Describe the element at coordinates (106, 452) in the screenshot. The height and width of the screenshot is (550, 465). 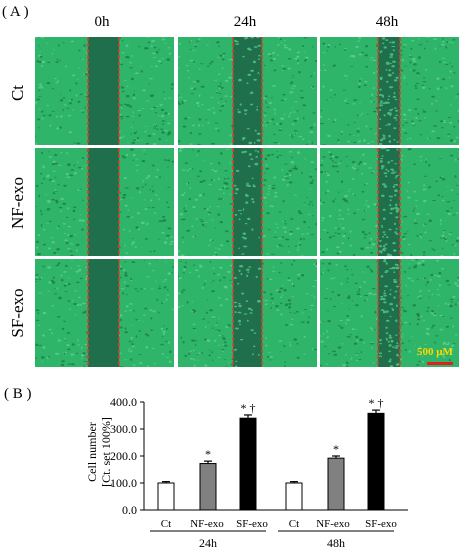
I see `y-axis-label-unit: [Ct. set 100%]` at that location.